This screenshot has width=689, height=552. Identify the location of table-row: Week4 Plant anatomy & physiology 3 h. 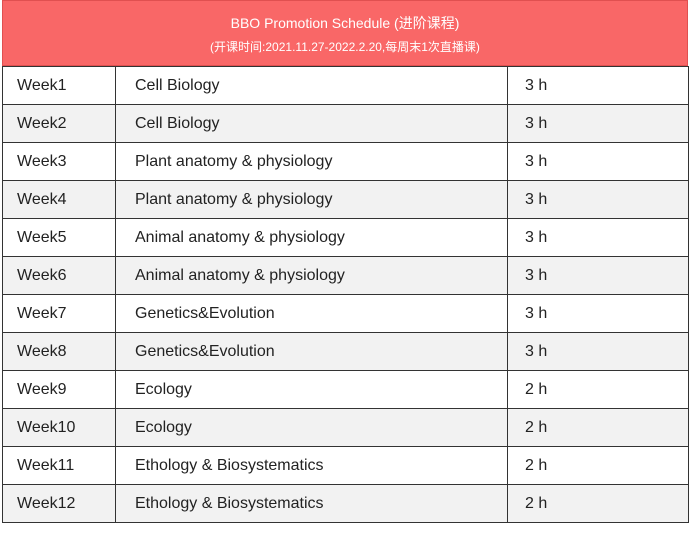
(345, 199).